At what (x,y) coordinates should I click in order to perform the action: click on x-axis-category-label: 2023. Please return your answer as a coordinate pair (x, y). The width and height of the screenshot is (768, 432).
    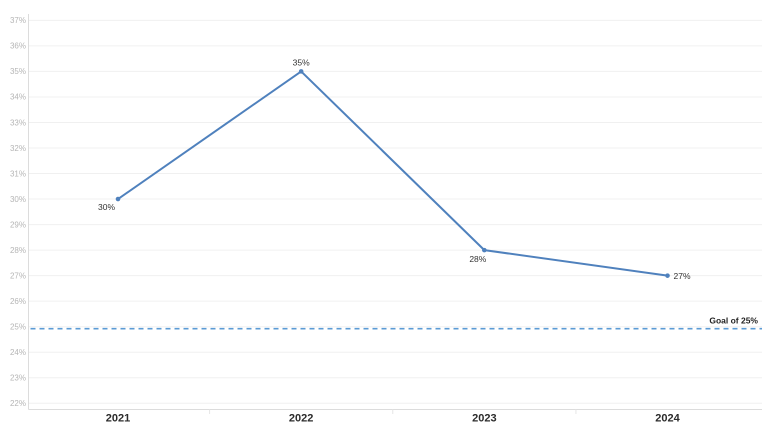
    Looking at the image, I should click on (484, 419).